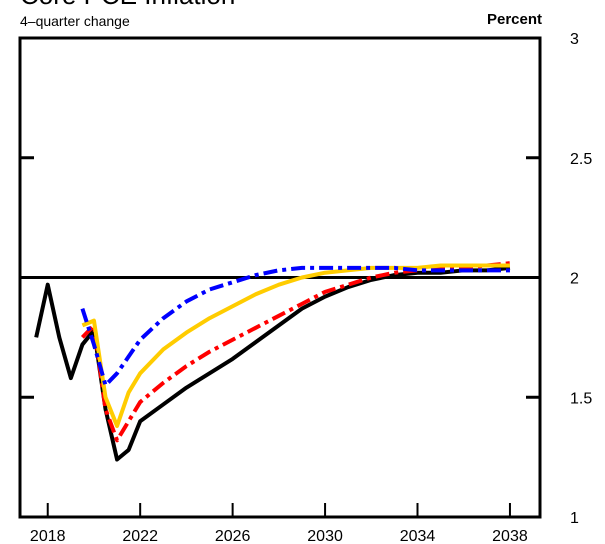 This screenshot has height=544, width=605. Describe the element at coordinates (581, 398) in the screenshot. I see `y-tick-label: 1.5` at that location.